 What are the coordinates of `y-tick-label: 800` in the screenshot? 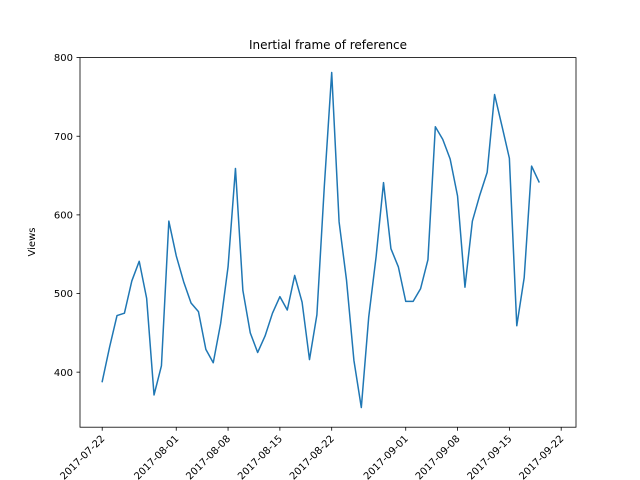 It's located at (63, 58).